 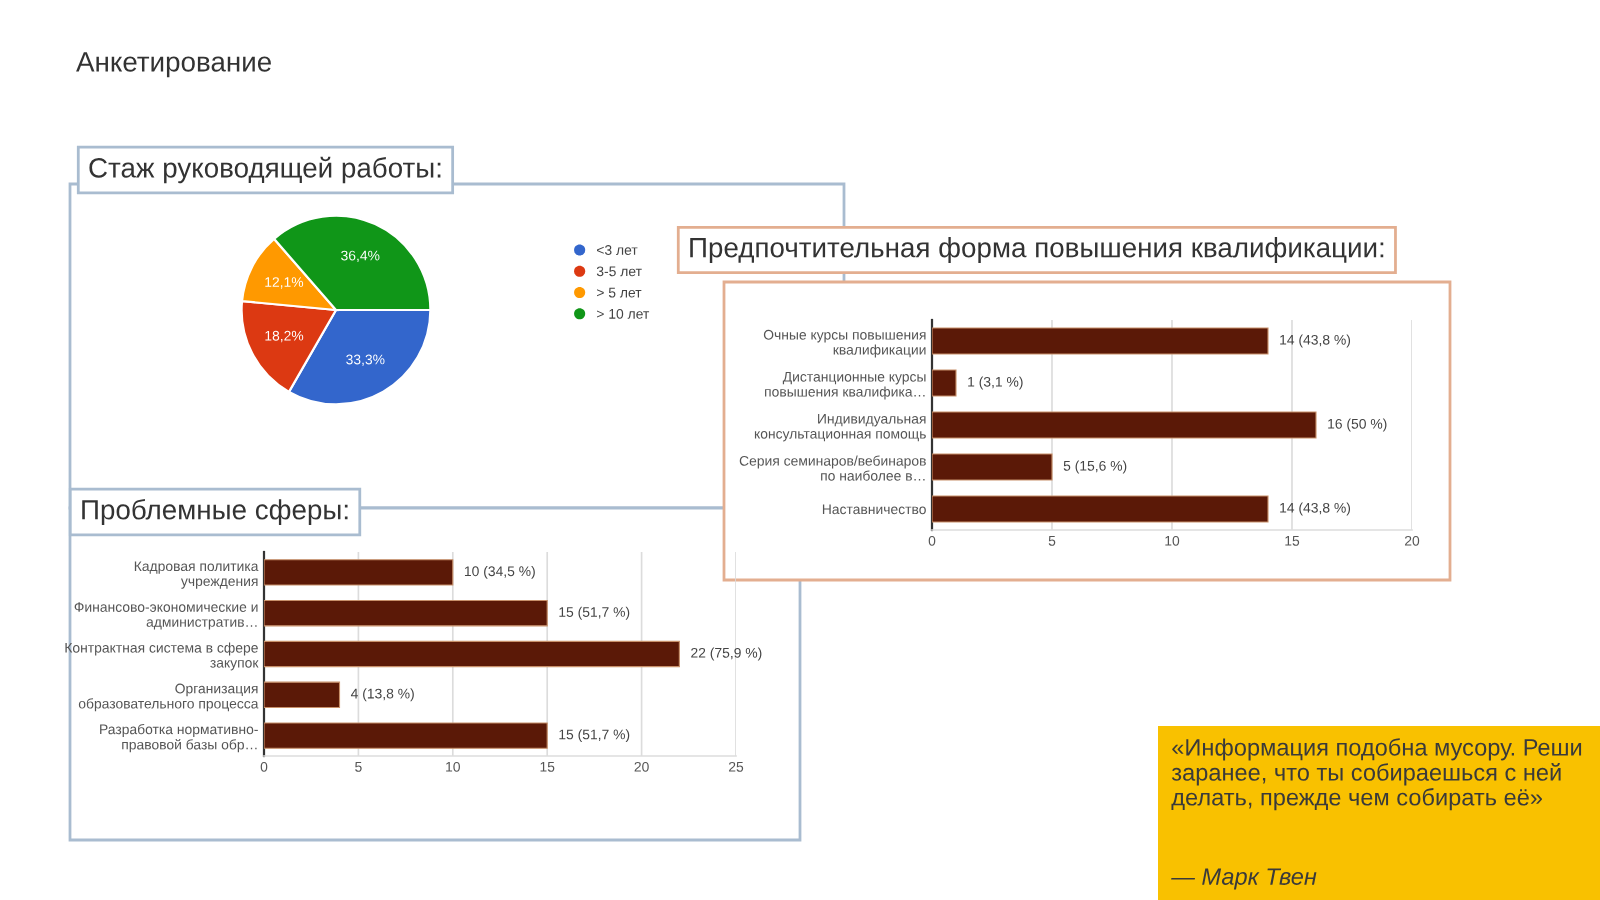 What do you see at coordinates (1376, 774) in the screenshot?
I see `text: «Информация подобна мусору. Реши заранее, что ты собираешься с ней делать, прежде чем собирать её»` at bounding box center [1376, 774].